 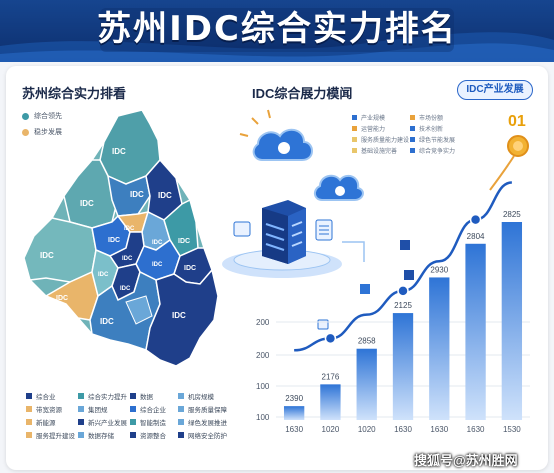 I want to click on icon-legend-item: 技术创新, so click(x=426, y=128).